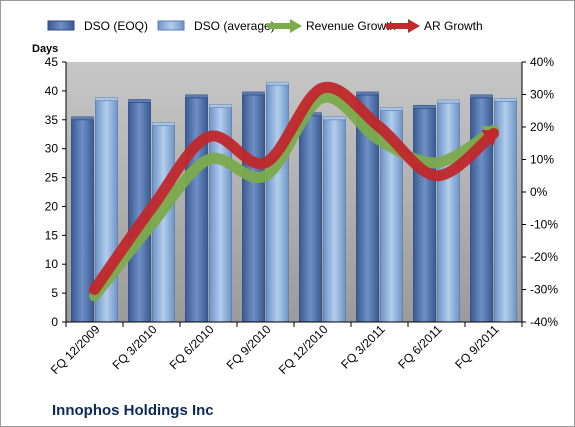  Describe the element at coordinates (544, 322) in the screenshot. I see `y-tick-label-right-0: -40%` at that location.